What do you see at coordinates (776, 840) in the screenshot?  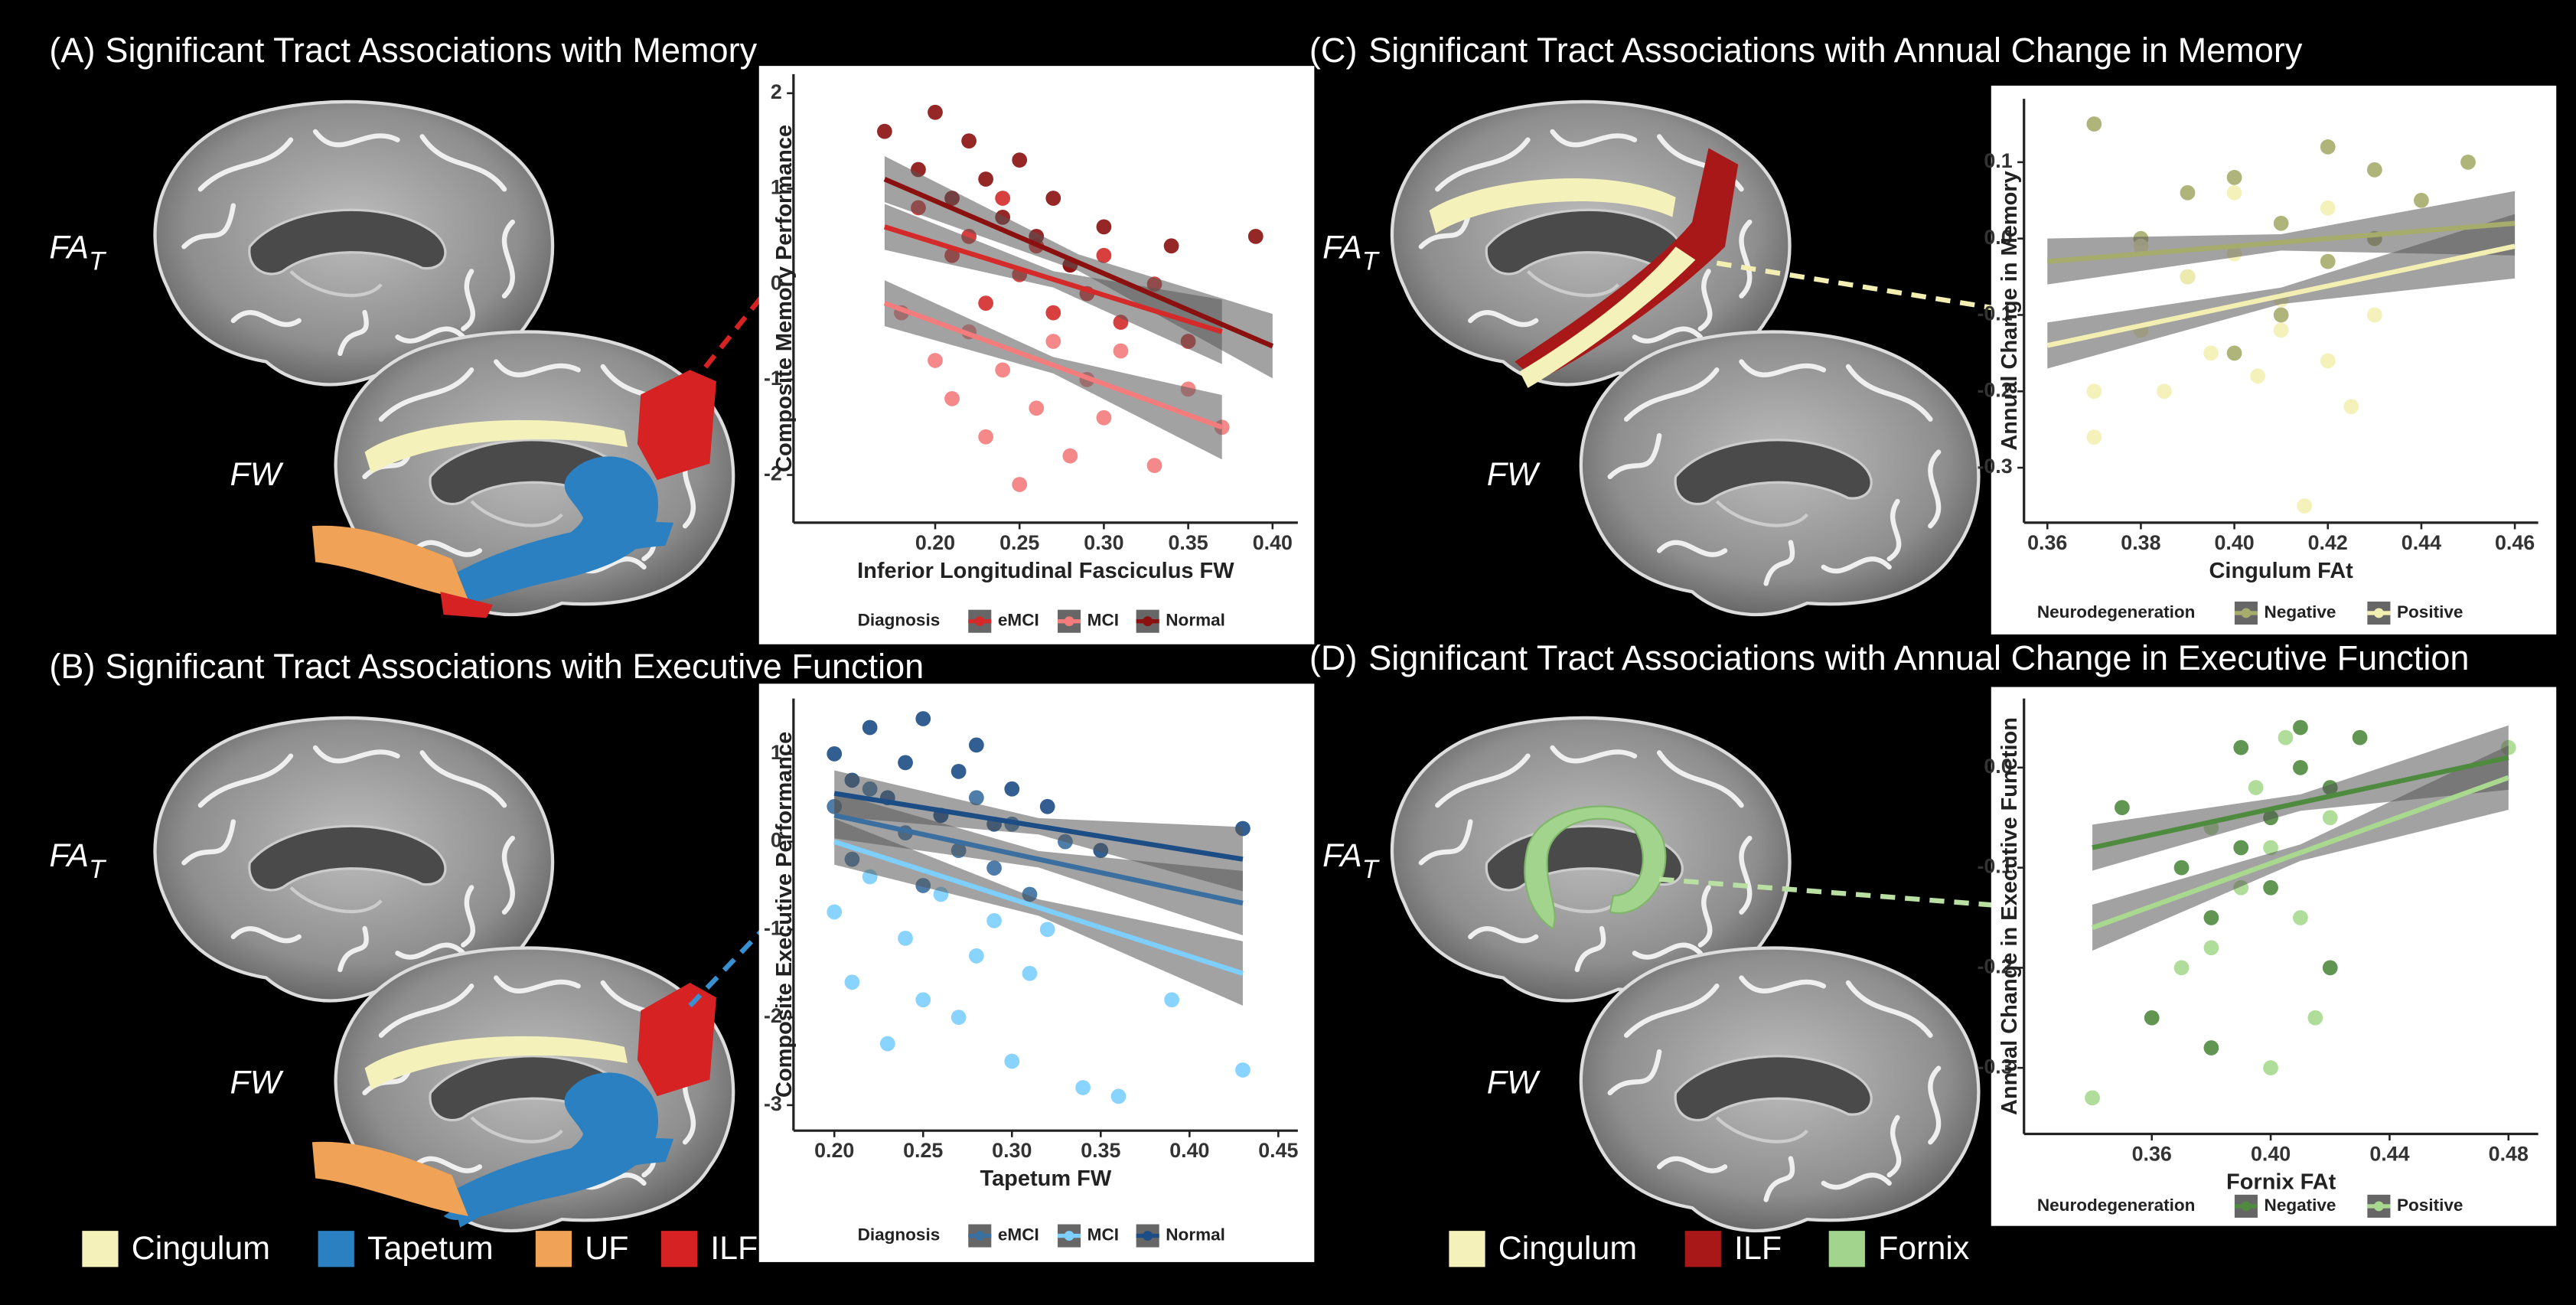 I see `y-tick-label: 0` at bounding box center [776, 840].